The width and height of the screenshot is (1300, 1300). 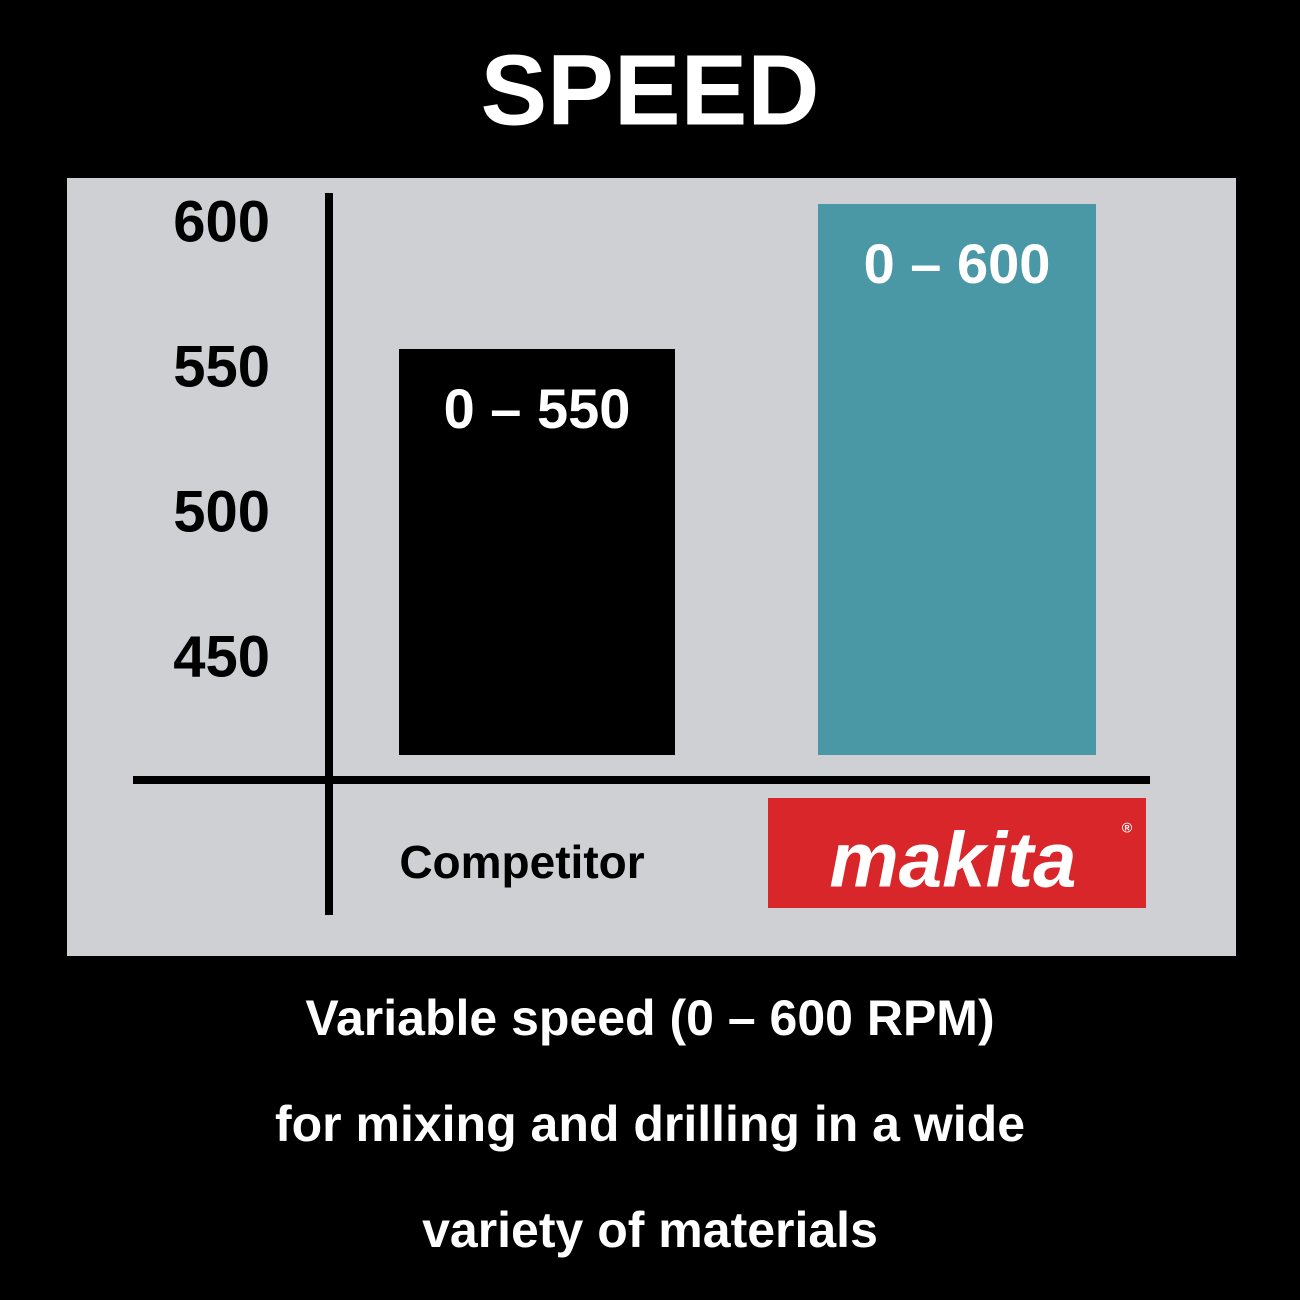 I want to click on logo-mark: ®, so click(x=1127, y=828).